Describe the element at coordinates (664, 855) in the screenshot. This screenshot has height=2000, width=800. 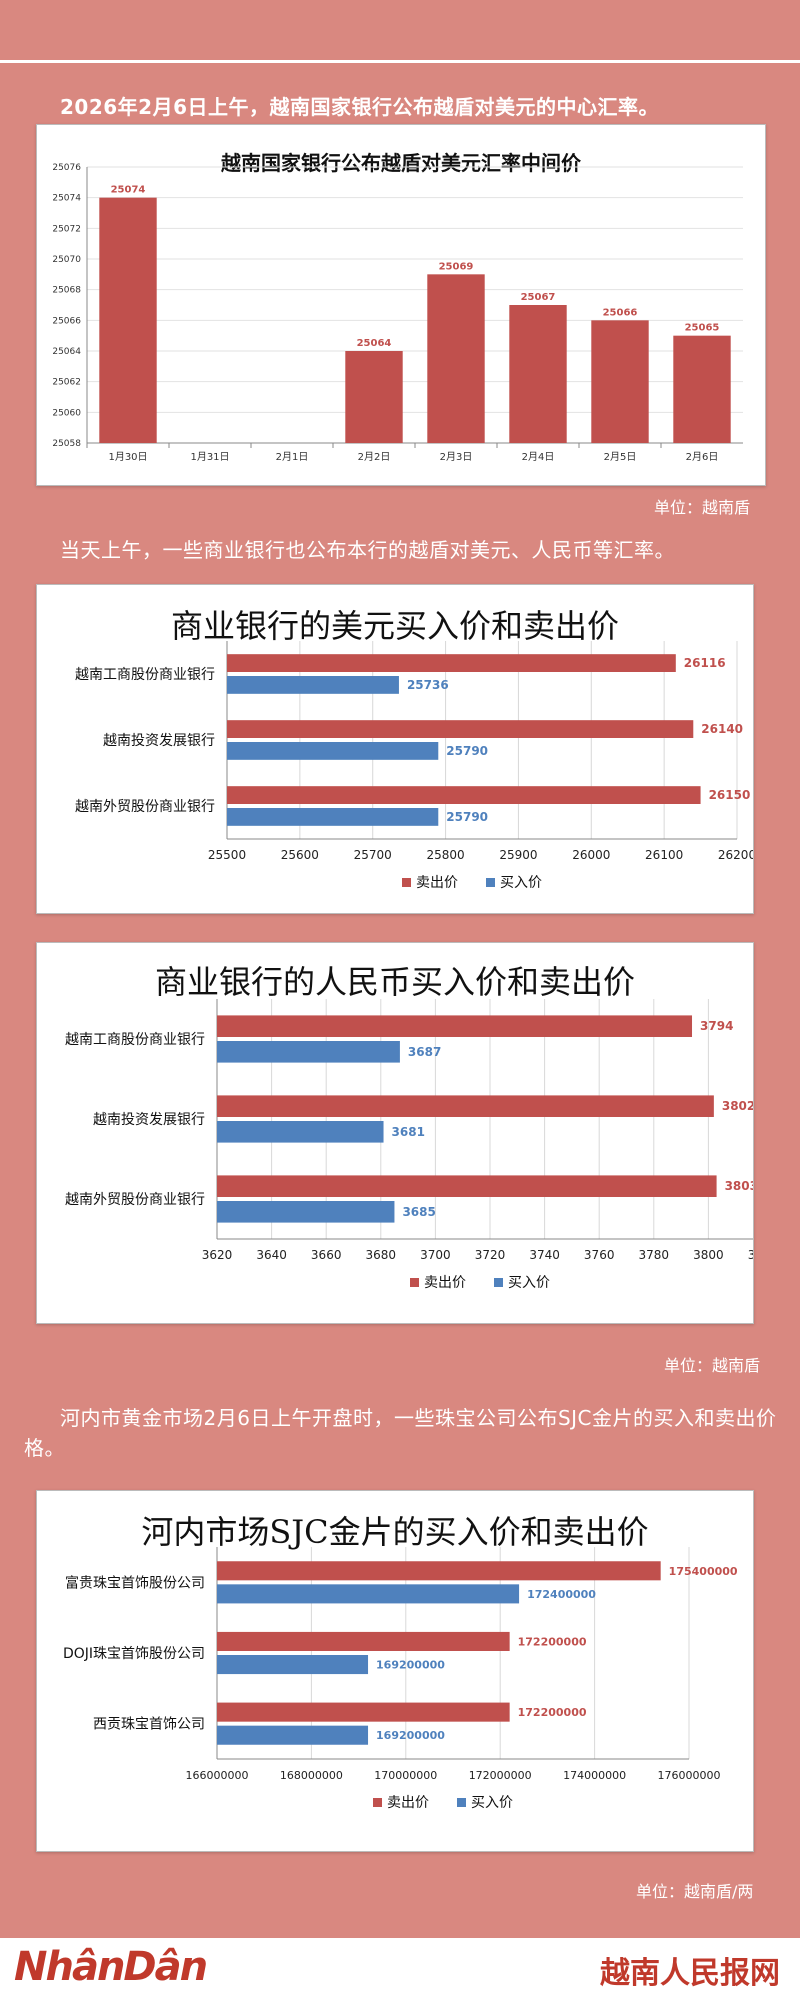
I see `x-tick-label: 26100` at that location.